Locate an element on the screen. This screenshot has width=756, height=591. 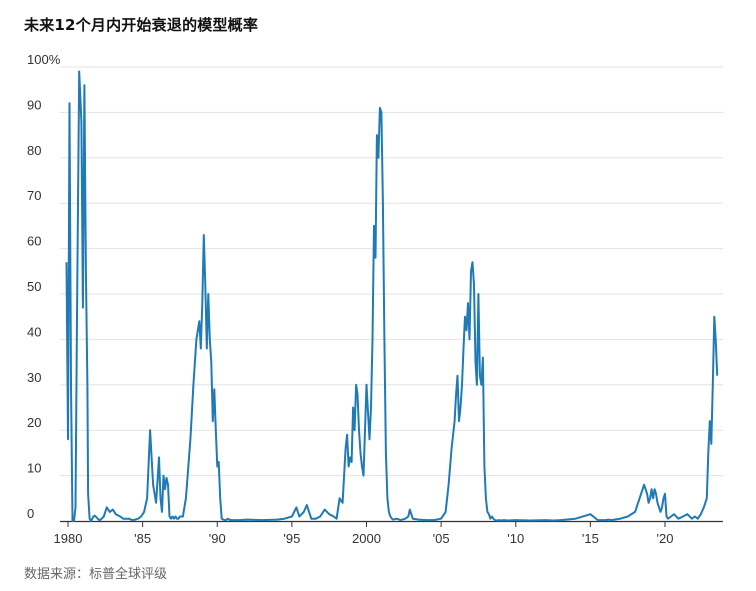
x-axis-tick-labels: 1980 '85 '90 '95 2000 '05 '10 '15 '20 is located at coordinates (364, 533).